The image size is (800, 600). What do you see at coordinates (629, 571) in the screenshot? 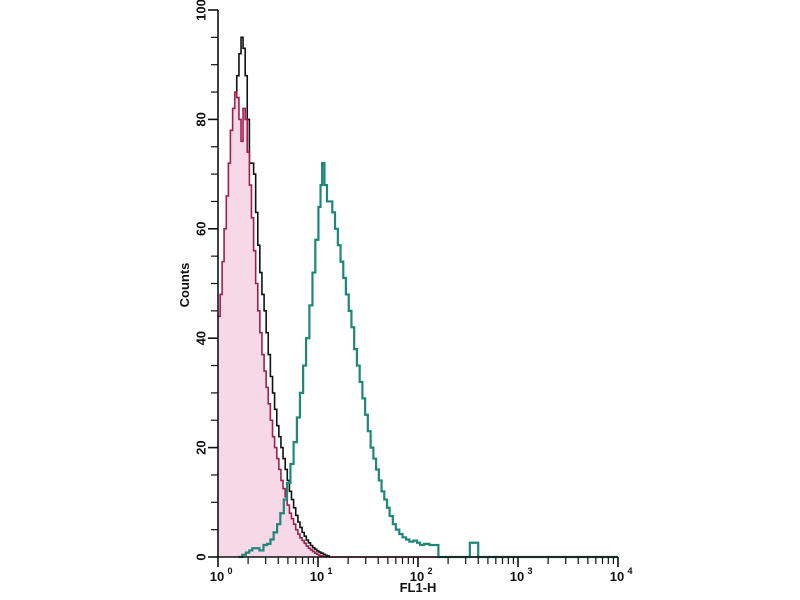
I see `x-tick-exponent: 4` at bounding box center [629, 571].